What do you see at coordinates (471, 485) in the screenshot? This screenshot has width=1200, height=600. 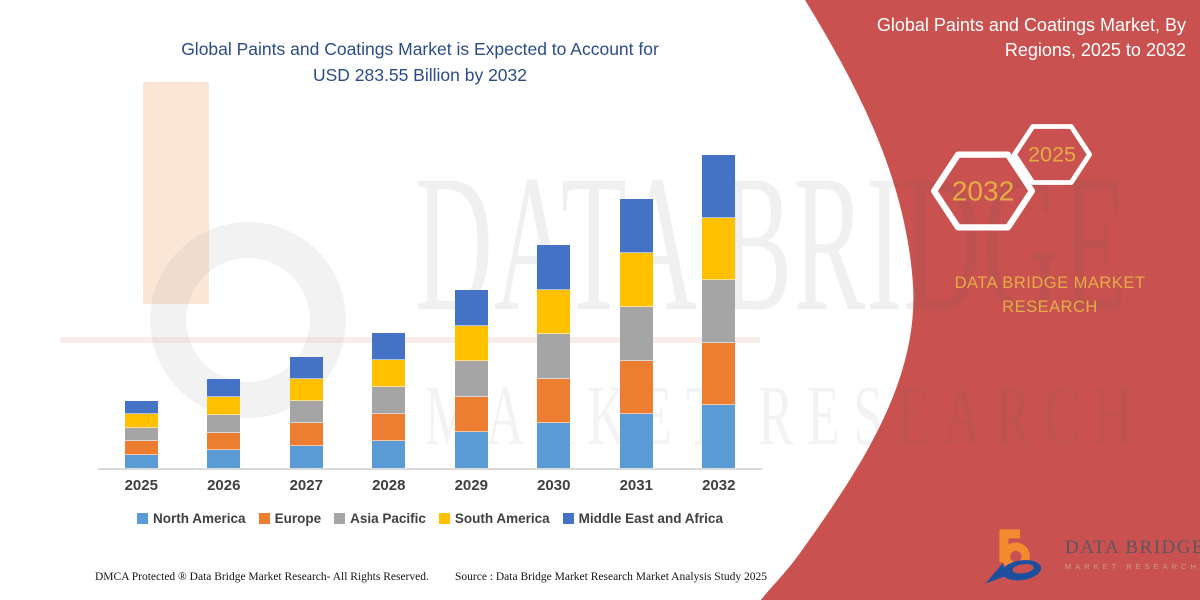 I see `x-tick-2029: 2029` at bounding box center [471, 485].